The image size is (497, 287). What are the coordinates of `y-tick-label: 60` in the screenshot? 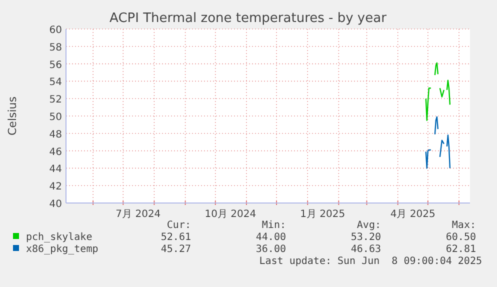 It's located at (55, 30).